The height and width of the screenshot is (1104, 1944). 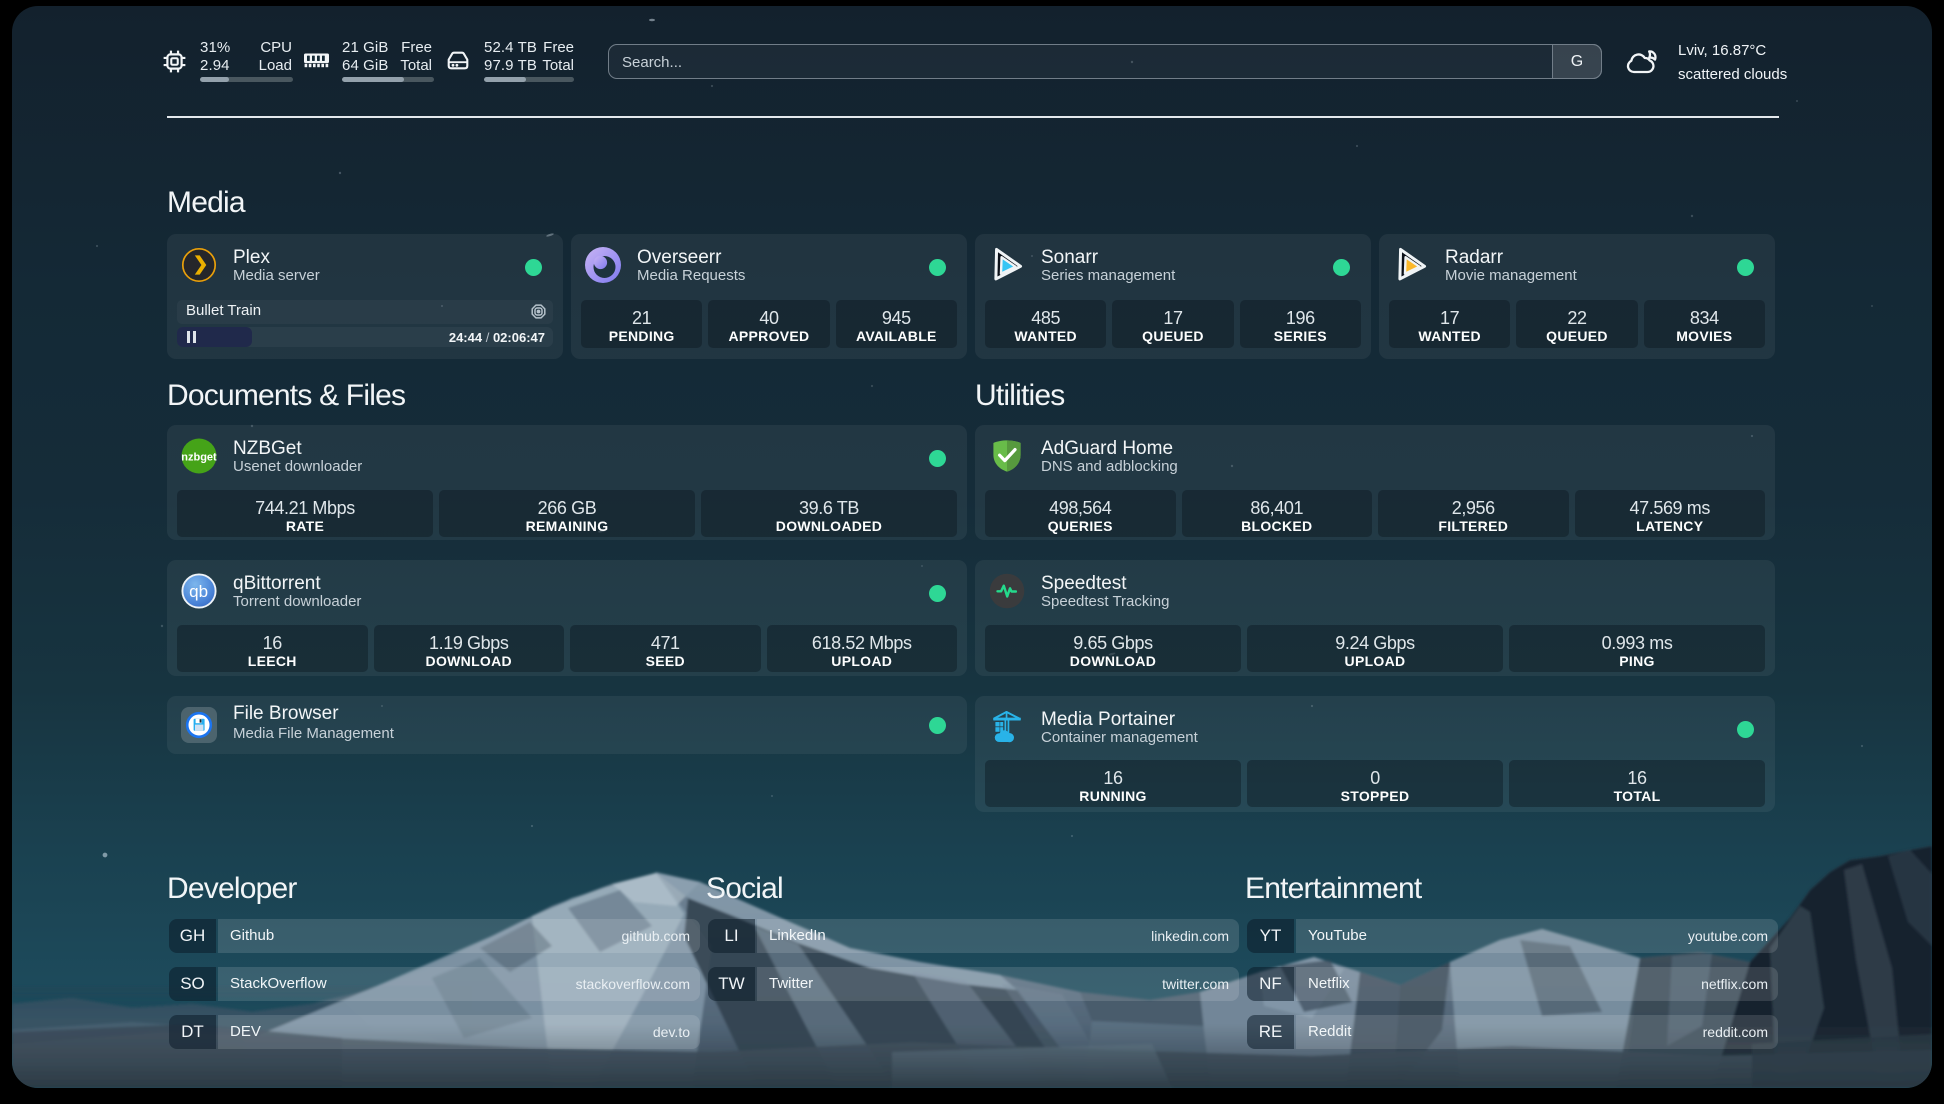 I want to click on svg-text: qb, so click(x=198, y=591).